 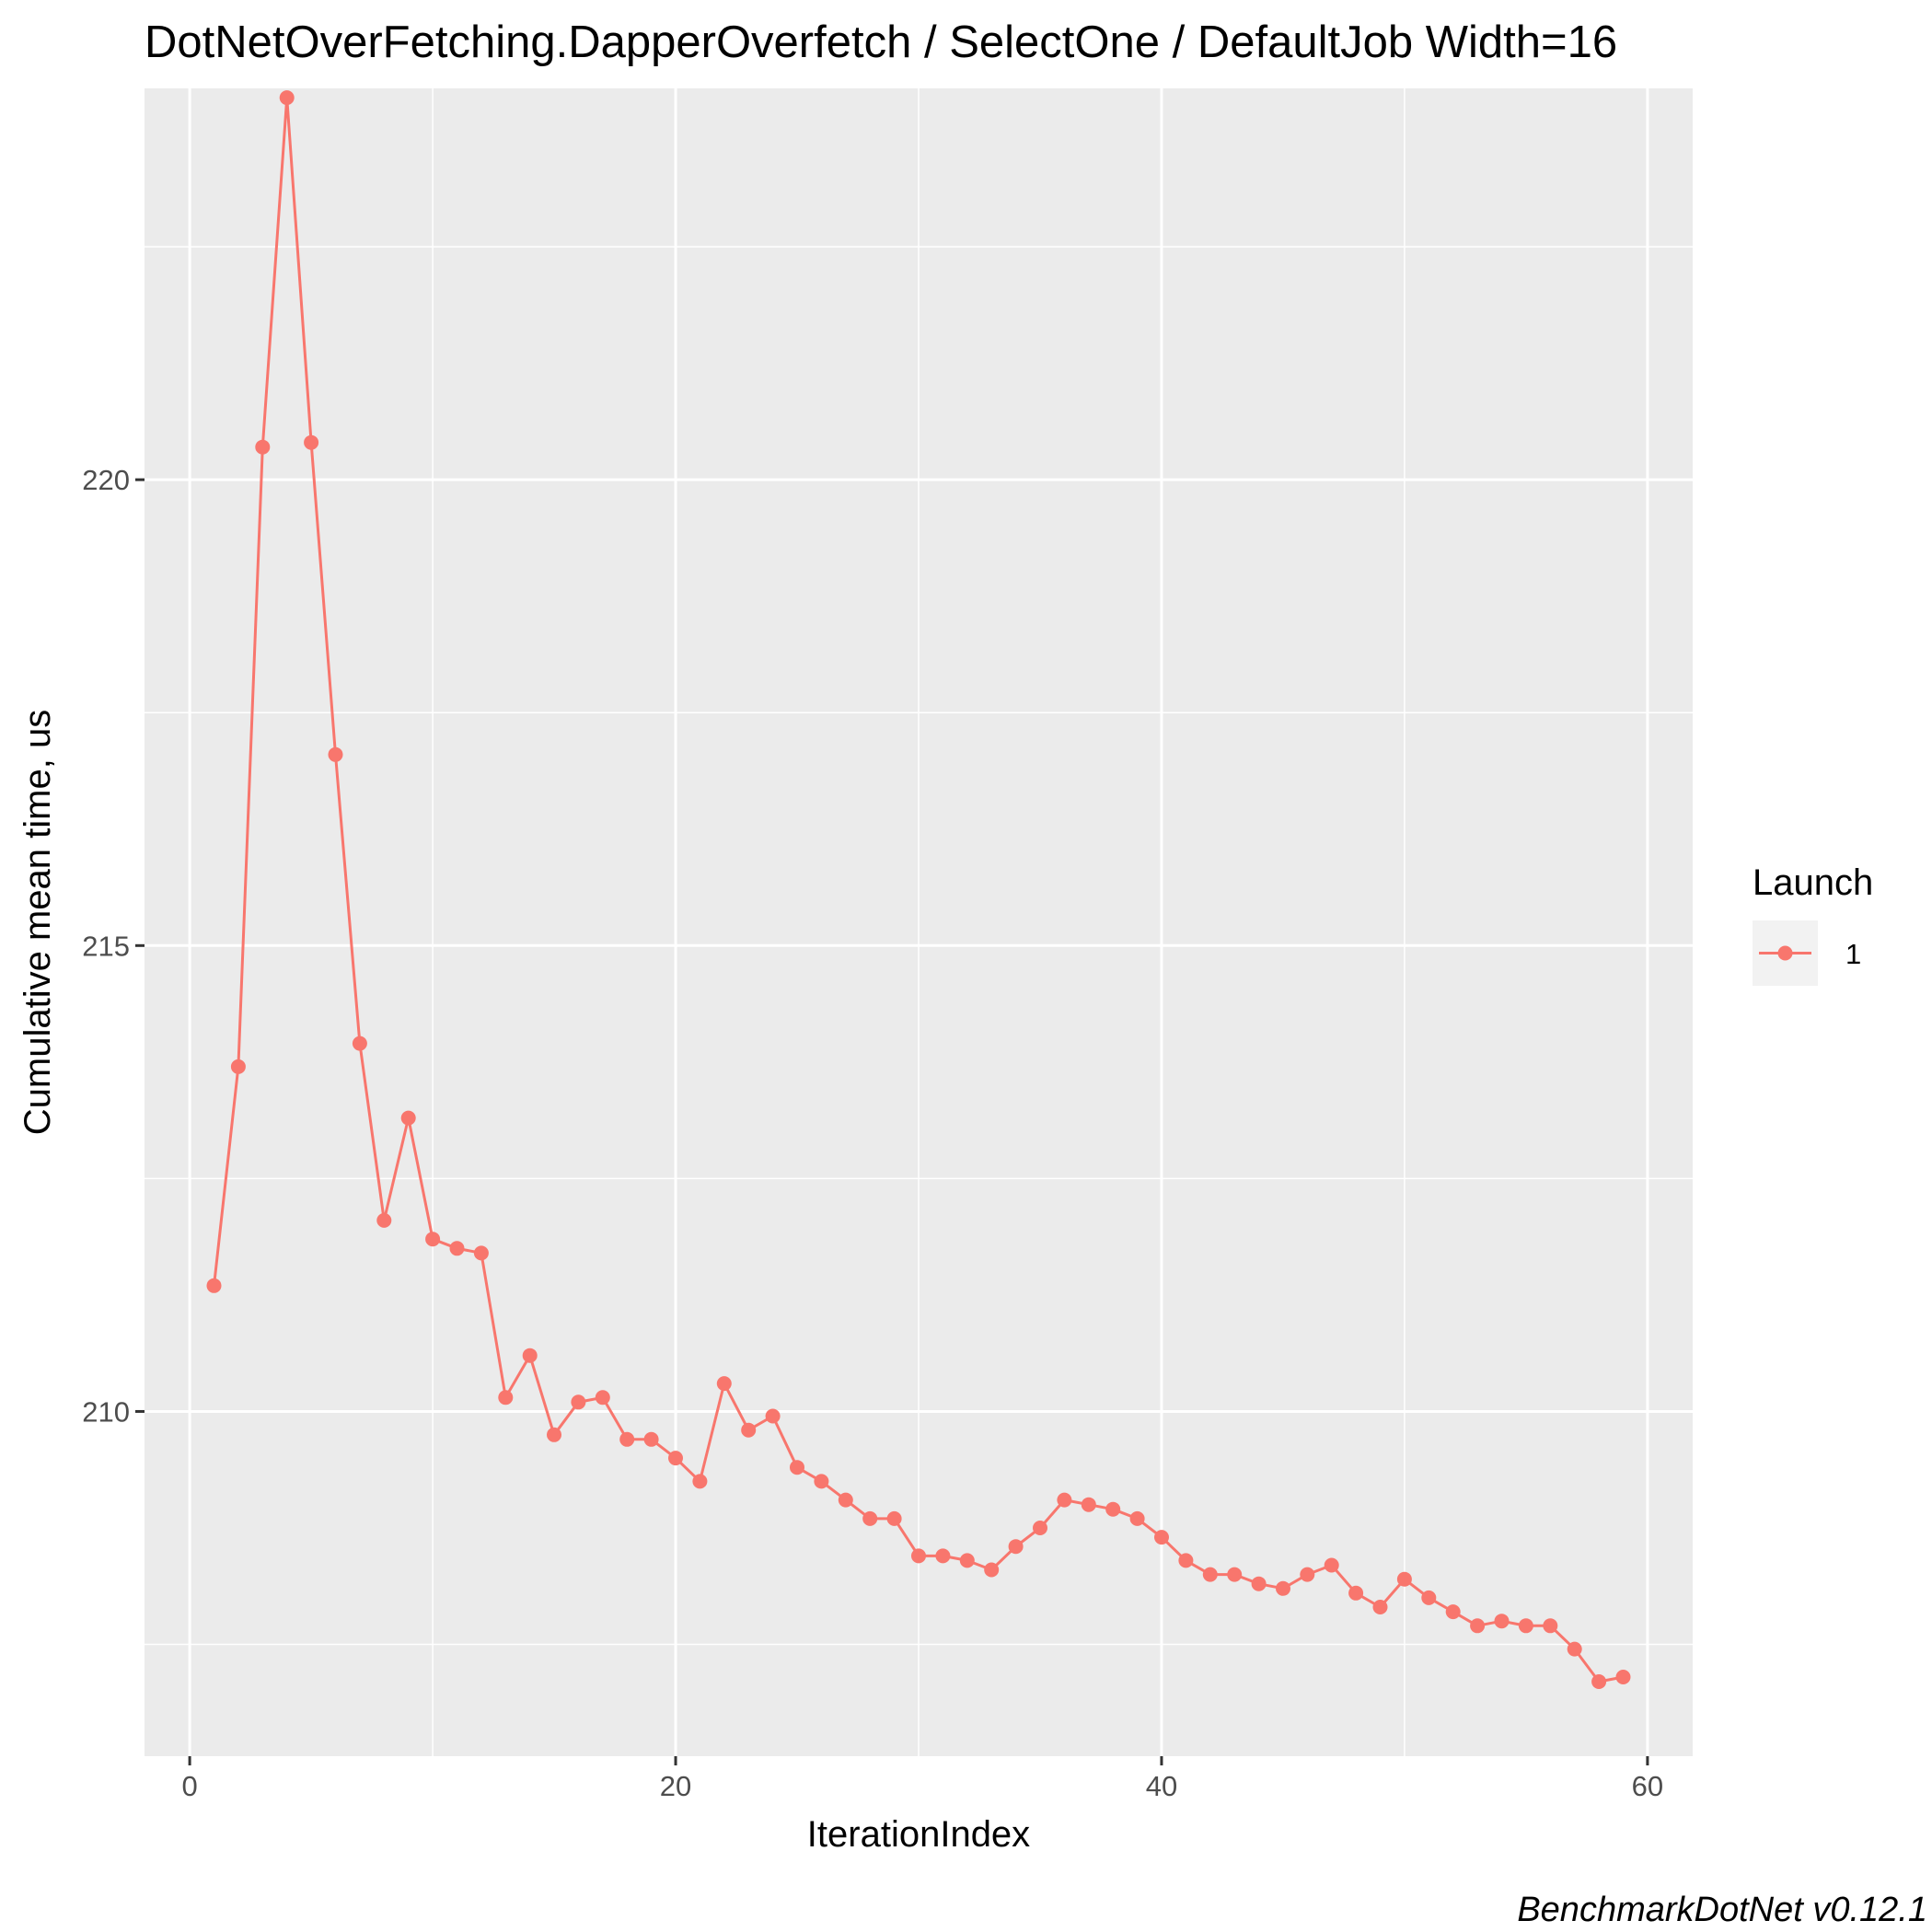 I want to click on y-tick-label: 210, so click(x=106, y=1412).